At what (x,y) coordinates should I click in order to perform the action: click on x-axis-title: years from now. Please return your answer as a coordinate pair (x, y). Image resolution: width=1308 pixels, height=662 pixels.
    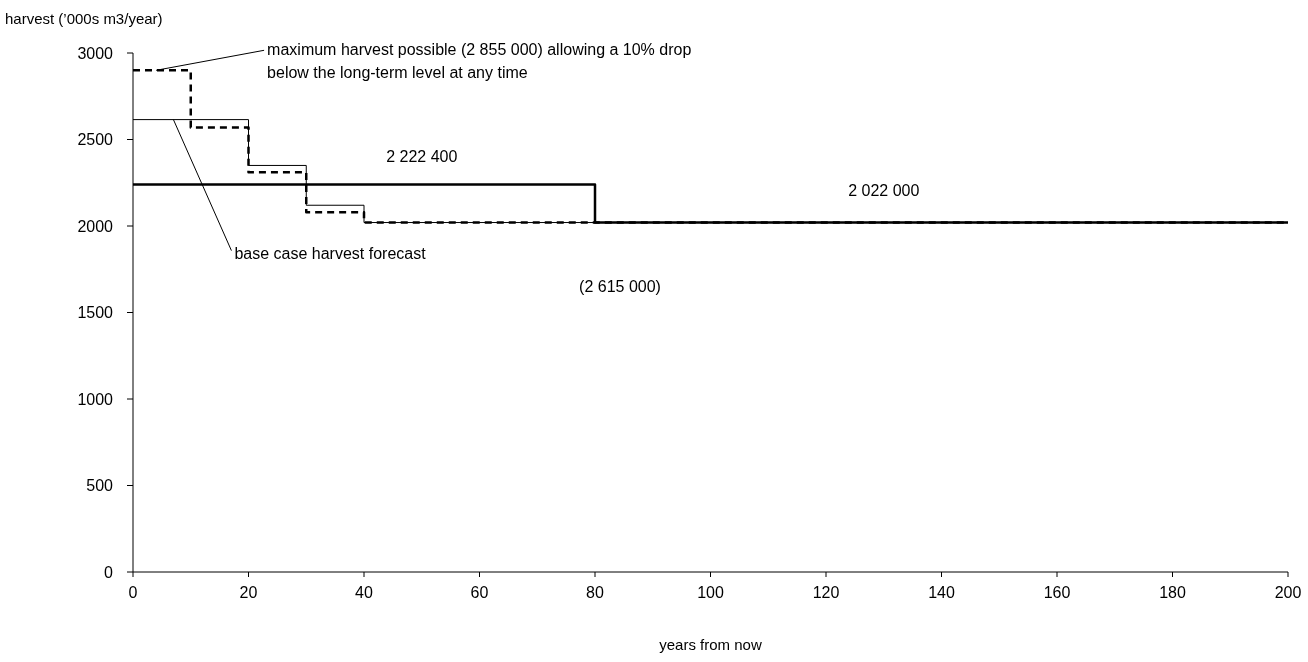
    Looking at the image, I should click on (710, 644).